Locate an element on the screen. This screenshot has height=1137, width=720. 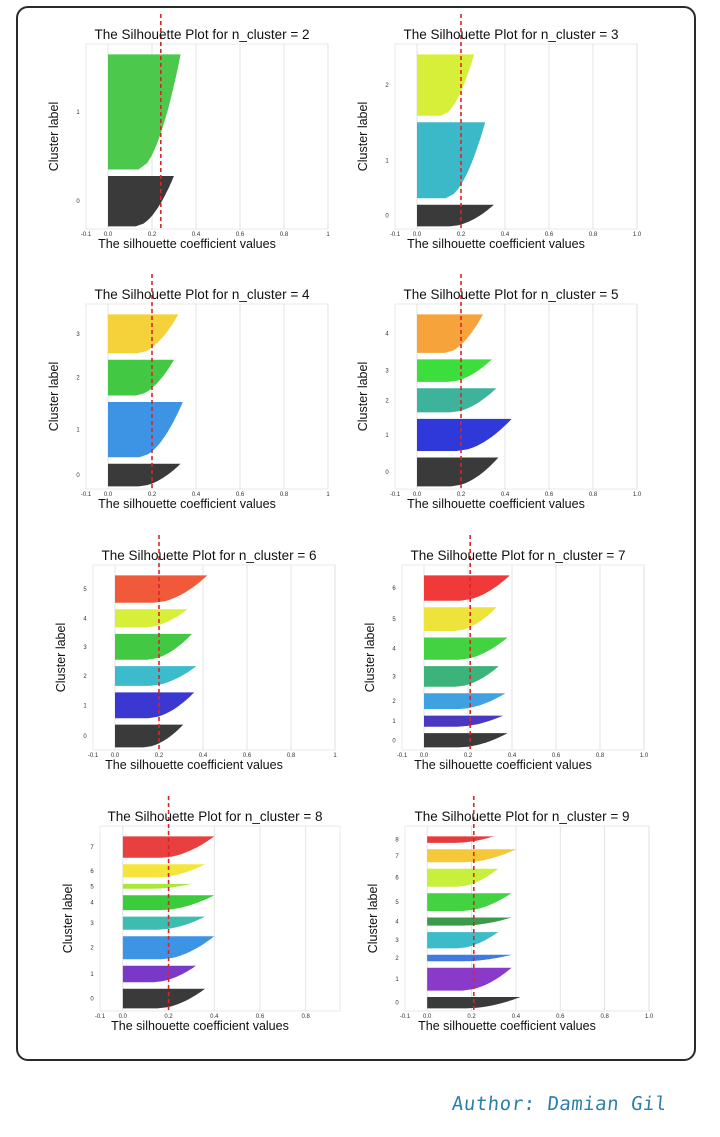
cluster-7-silhouette is located at coordinates (471, 856).